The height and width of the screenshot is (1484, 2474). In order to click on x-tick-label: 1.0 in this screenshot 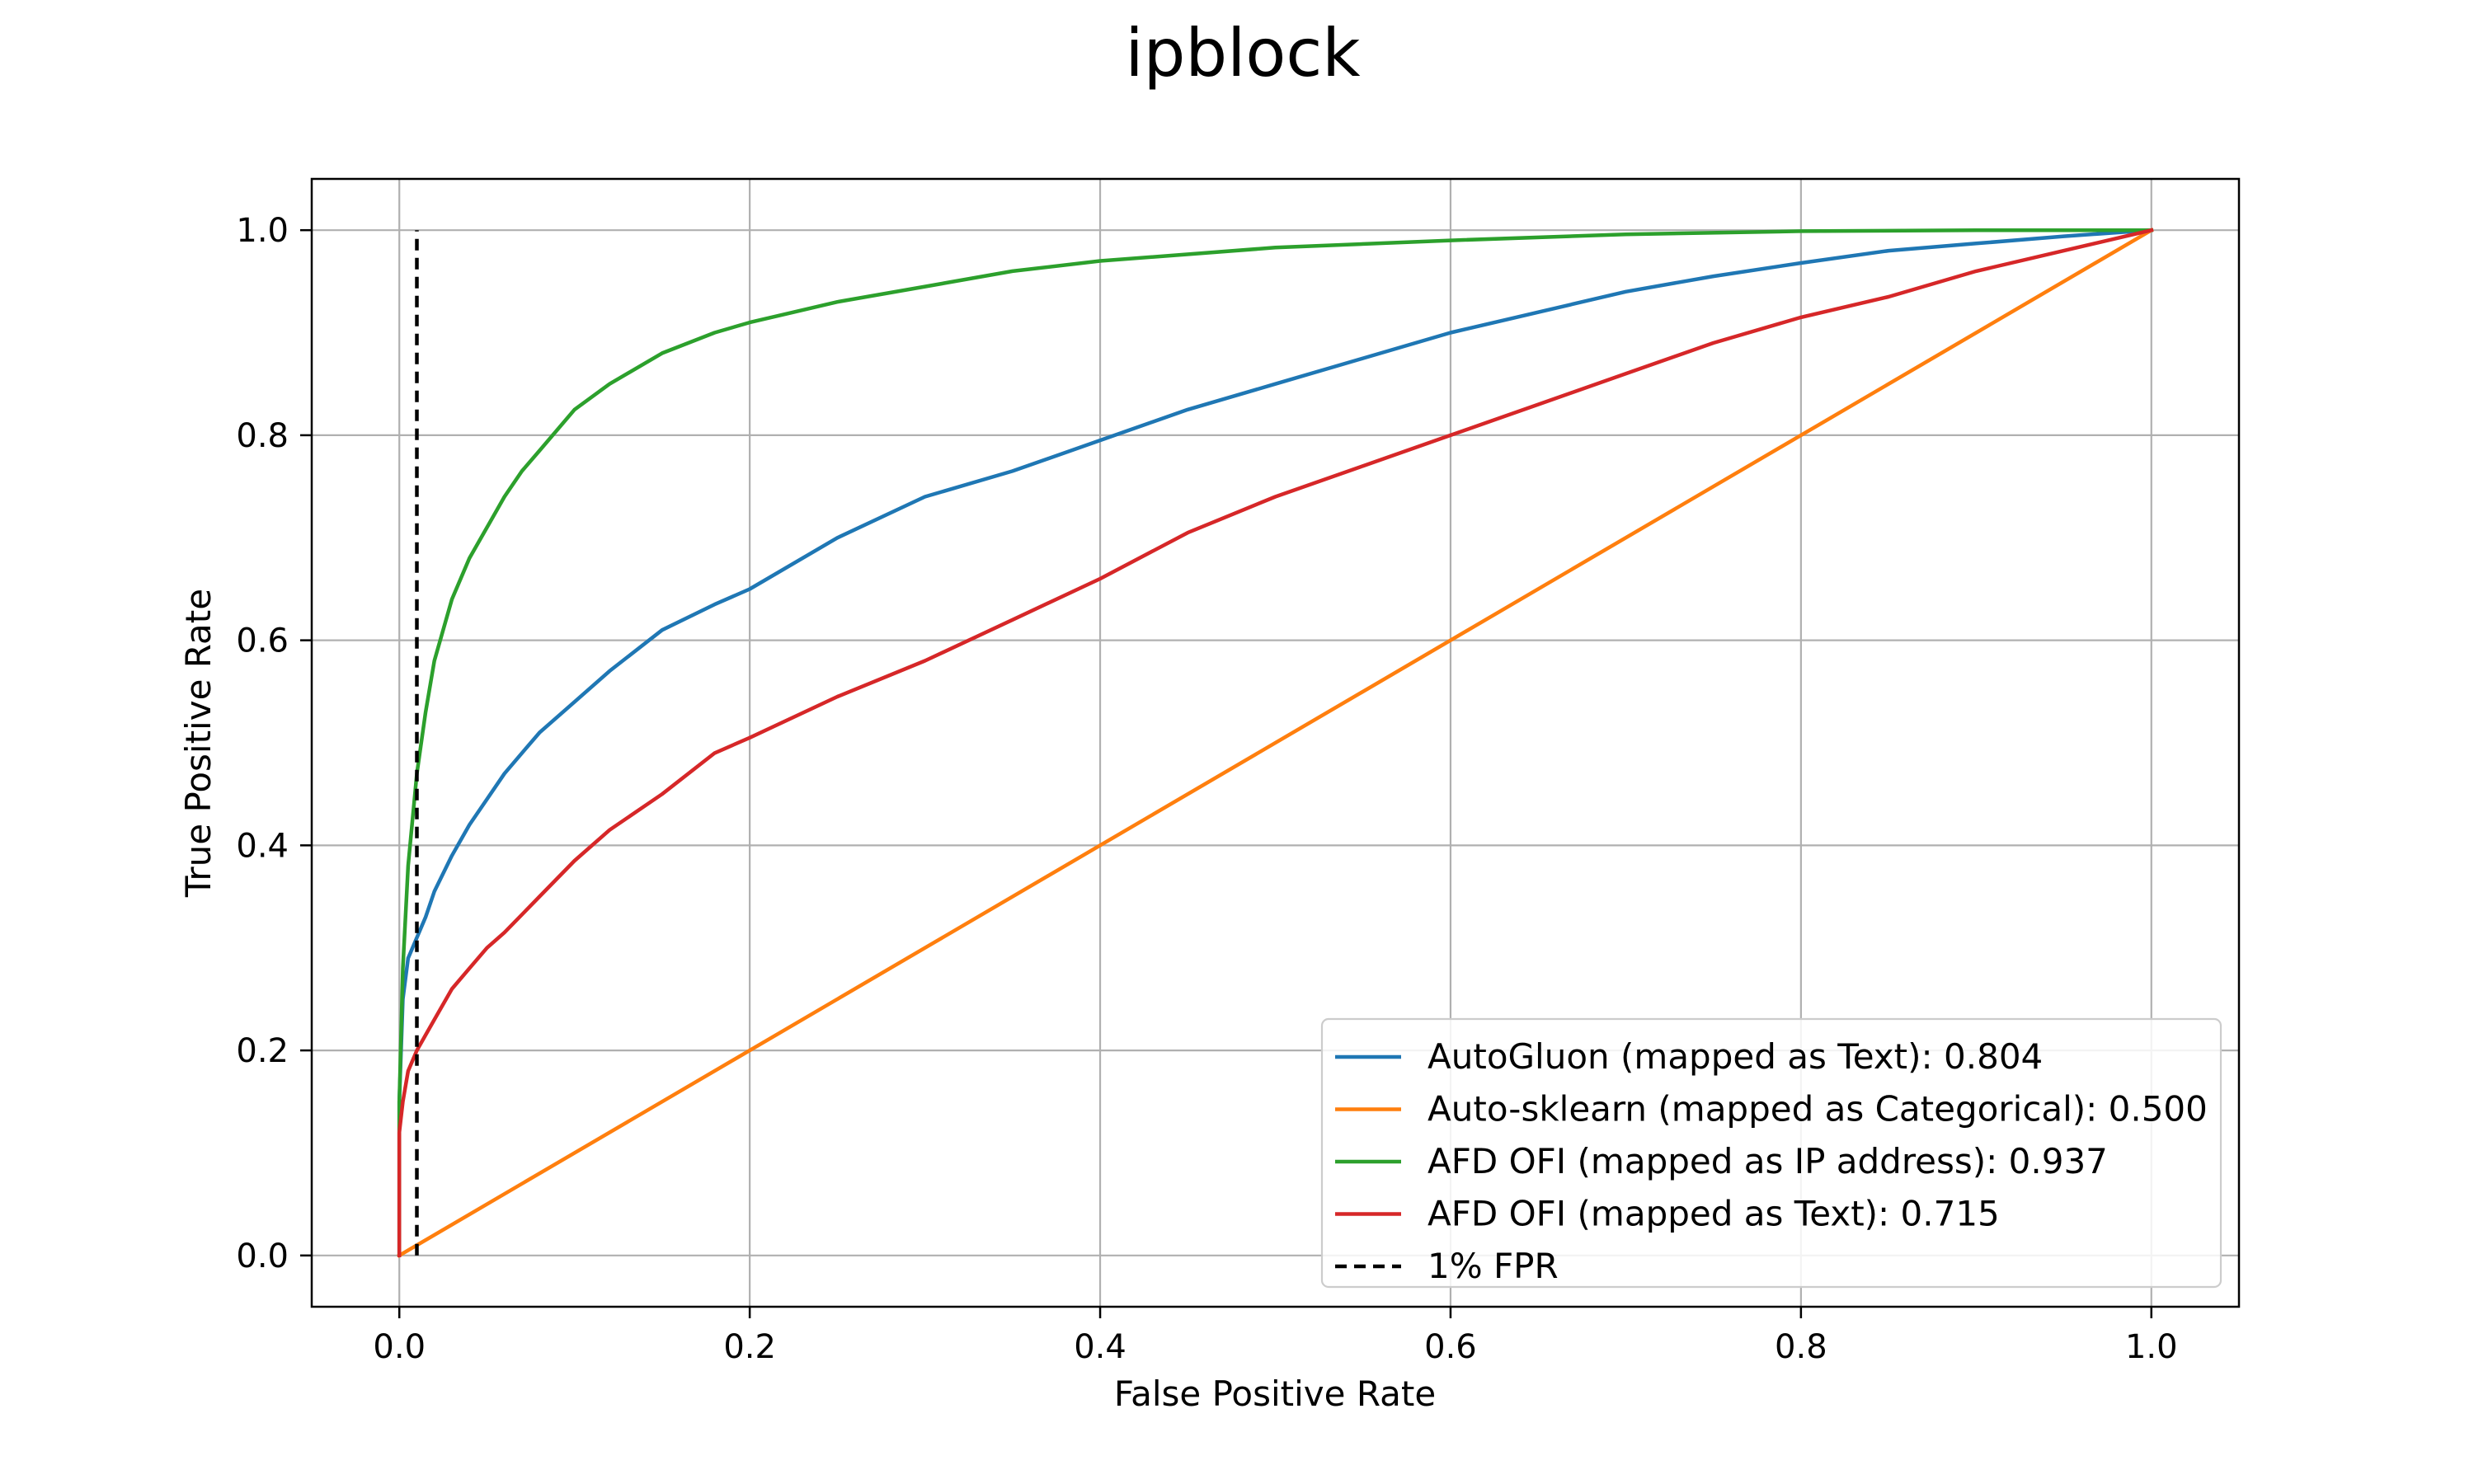, I will do `click(2151, 1347)`.